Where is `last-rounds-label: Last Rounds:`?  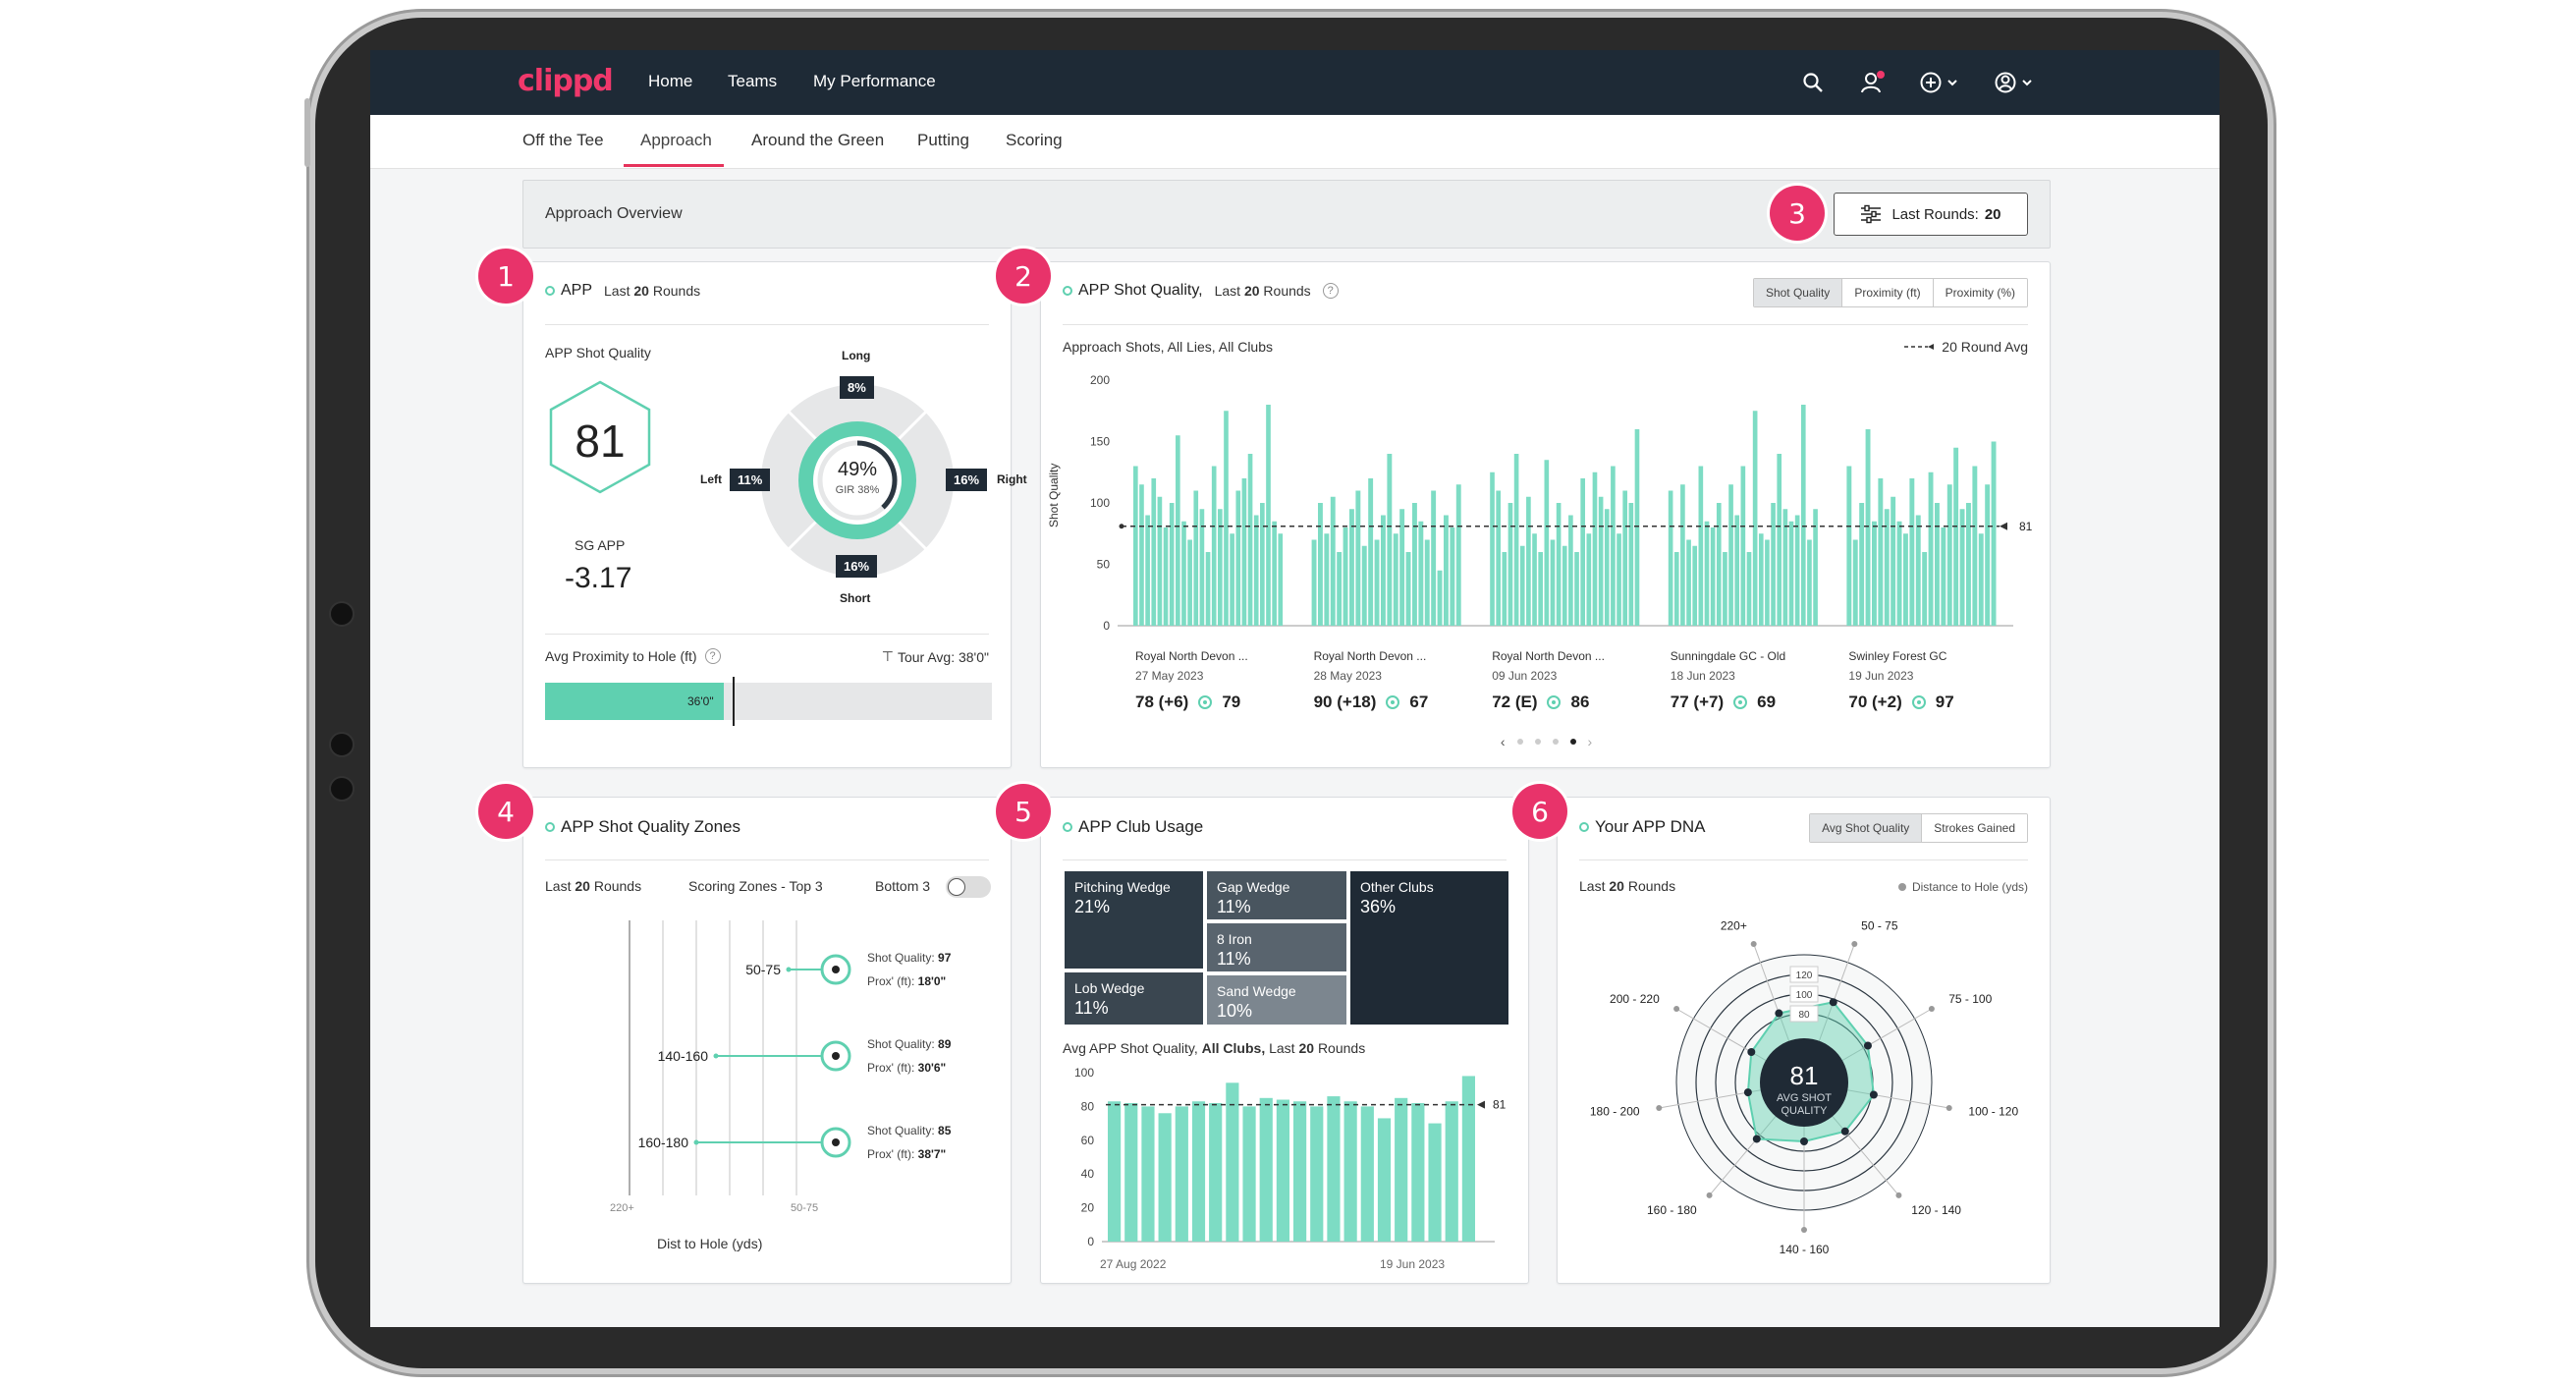 last-rounds-label: Last Rounds: is located at coordinates (1935, 214).